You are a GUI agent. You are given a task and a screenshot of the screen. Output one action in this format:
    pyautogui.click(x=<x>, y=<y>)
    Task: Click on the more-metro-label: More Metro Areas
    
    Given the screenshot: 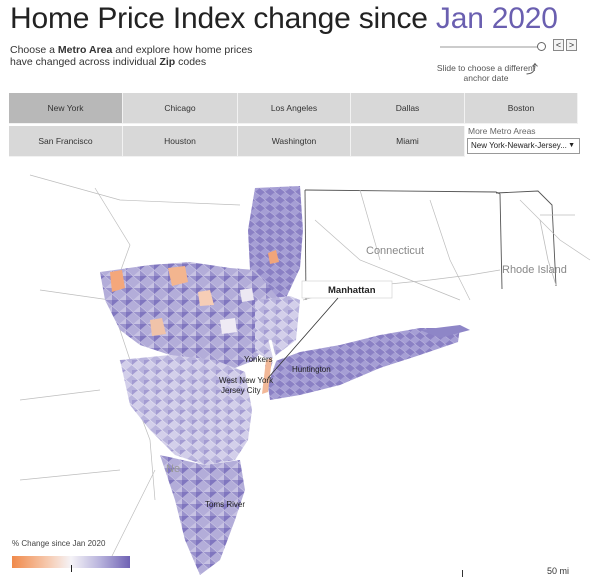 What is the action you would take?
    pyautogui.click(x=502, y=131)
    